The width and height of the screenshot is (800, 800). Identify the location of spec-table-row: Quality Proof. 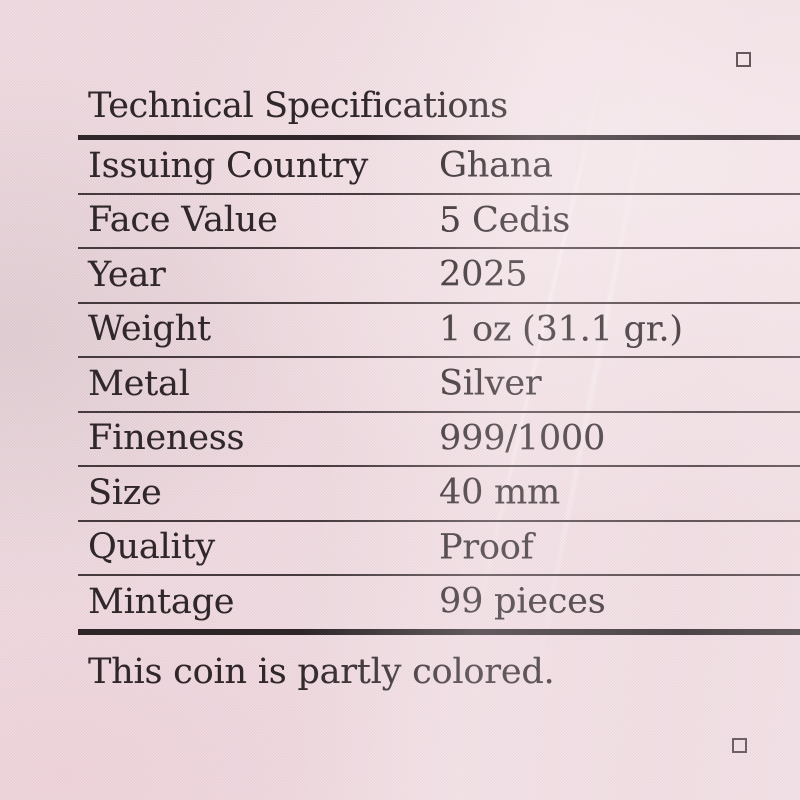
(439, 549).